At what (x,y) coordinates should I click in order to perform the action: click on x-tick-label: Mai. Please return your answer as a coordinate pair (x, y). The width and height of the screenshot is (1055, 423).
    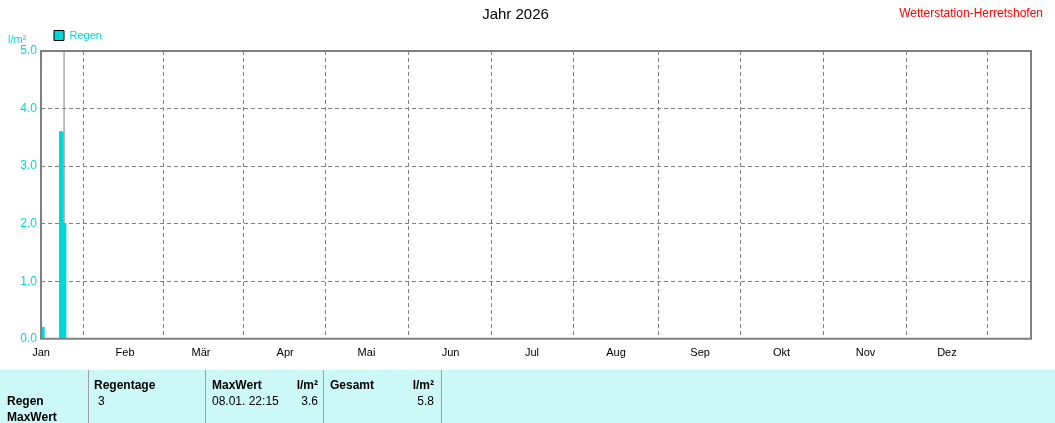
    Looking at the image, I should click on (366, 352).